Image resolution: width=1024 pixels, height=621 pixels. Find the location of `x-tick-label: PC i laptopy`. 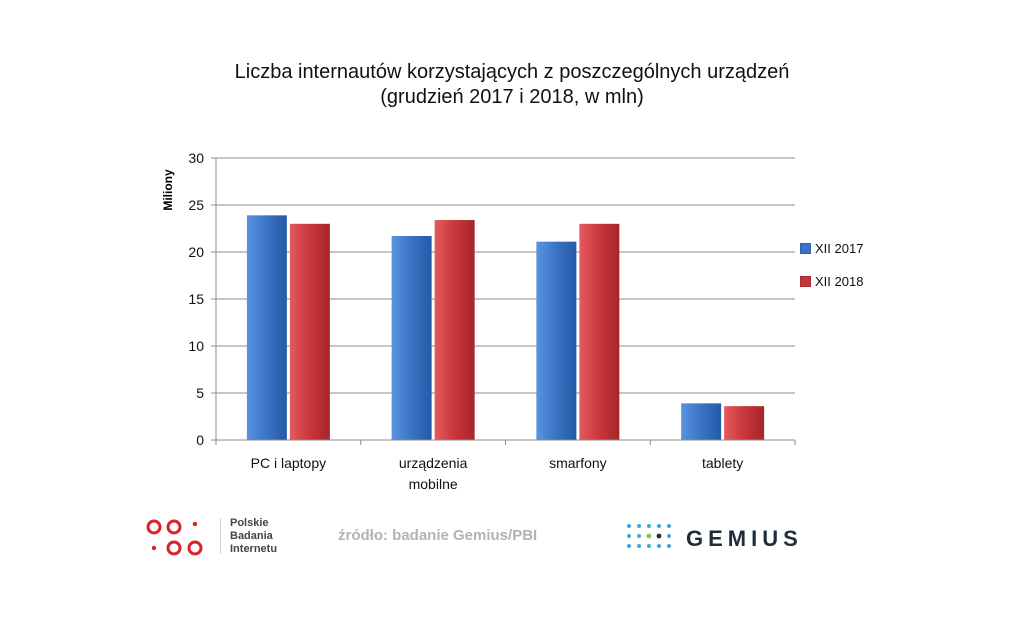

x-tick-label: PC i laptopy is located at coordinates (288, 463).